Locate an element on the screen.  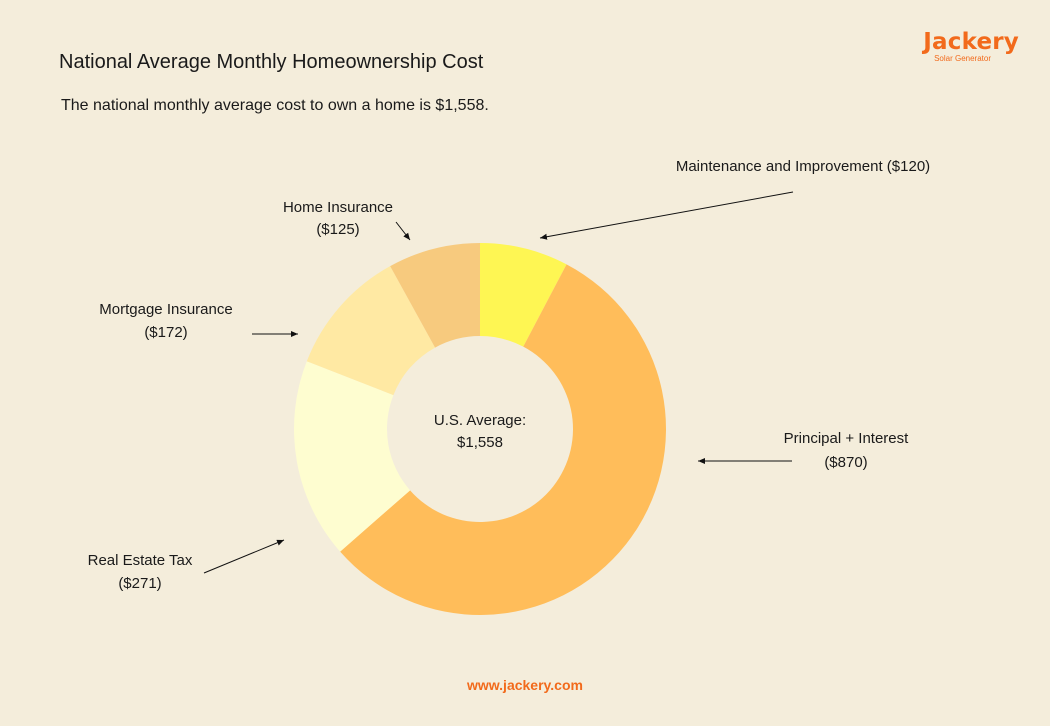
slice-home-insurance is located at coordinates (435, 295).